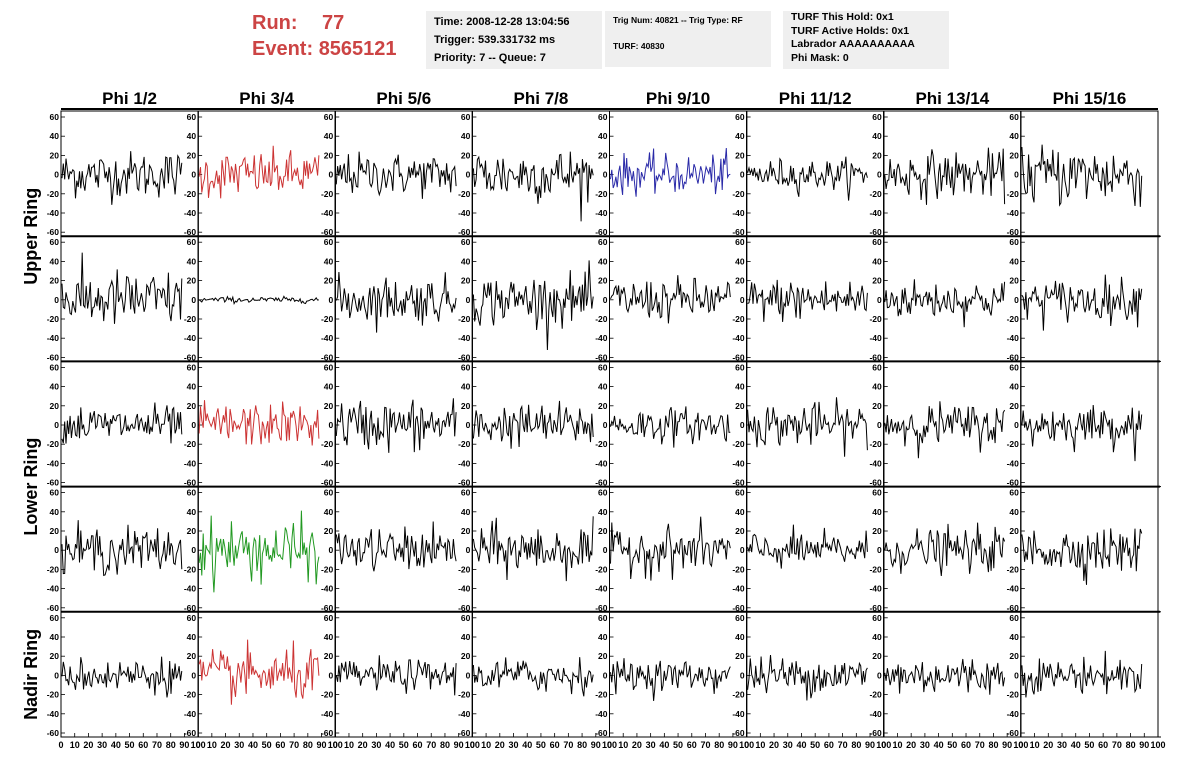  What do you see at coordinates (157, 745) in the screenshot?
I see `x-tick-label: 70` at bounding box center [157, 745].